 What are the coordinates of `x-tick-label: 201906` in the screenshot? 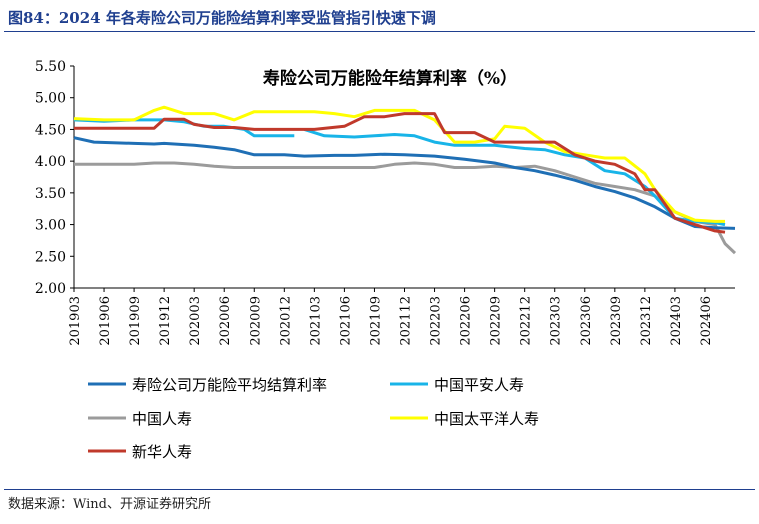 It's located at (105, 321).